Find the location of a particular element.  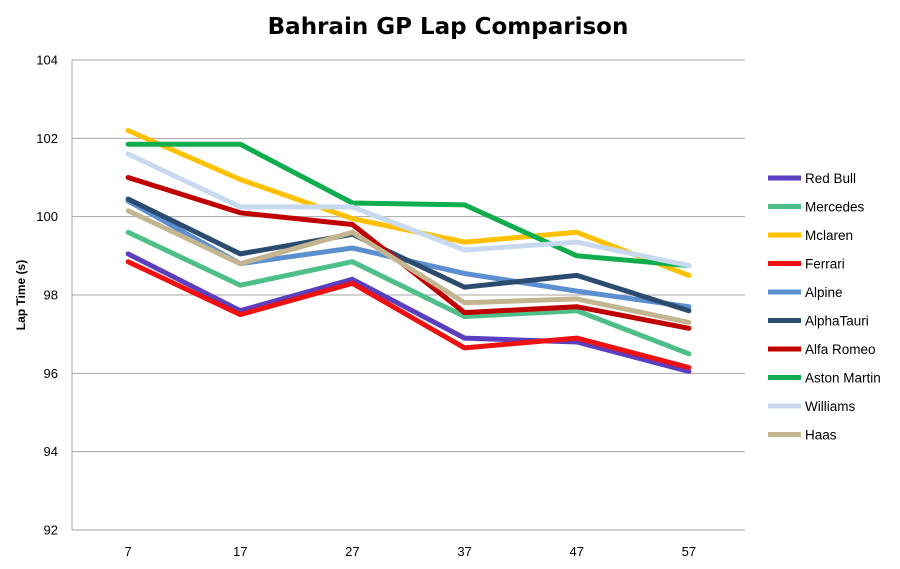

y-tick-labels: 92 94 96 98 100 102 104 is located at coordinates (47, 295).